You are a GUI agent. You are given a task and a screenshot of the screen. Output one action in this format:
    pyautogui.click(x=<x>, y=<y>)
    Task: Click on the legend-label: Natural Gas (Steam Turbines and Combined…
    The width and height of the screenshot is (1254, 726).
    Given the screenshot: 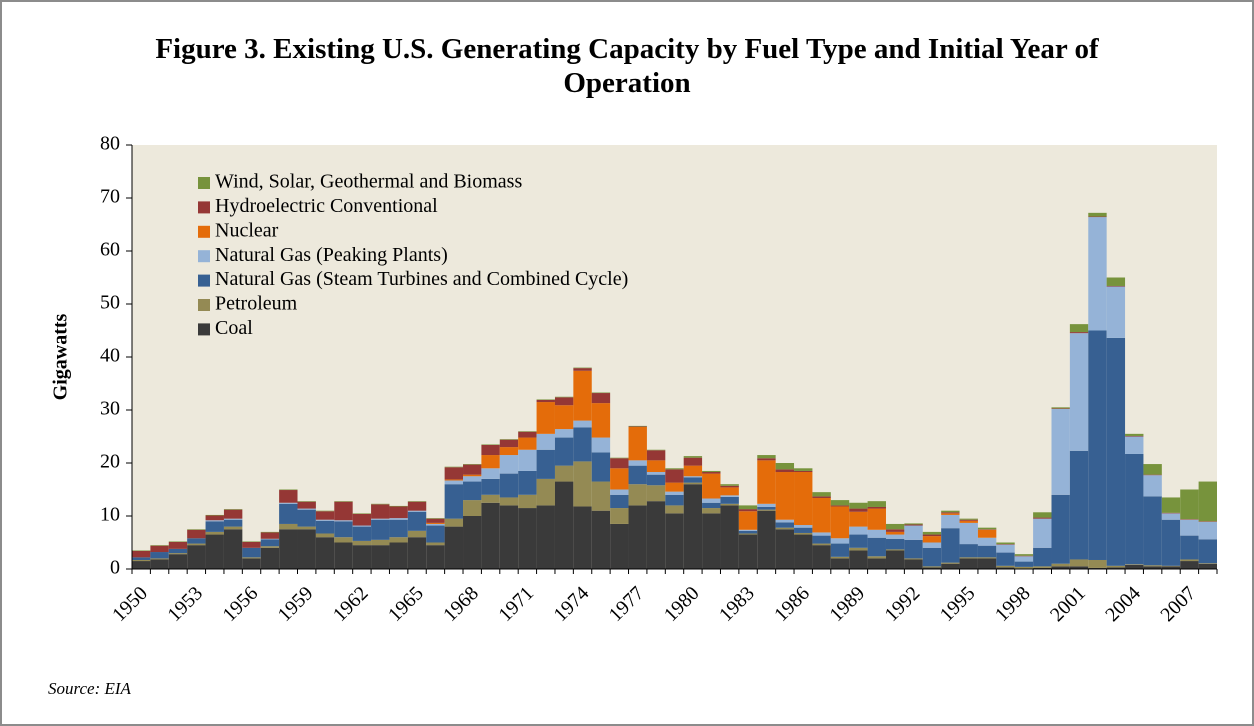 What is the action you would take?
    pyautogui.click(x=421, y=279)
    